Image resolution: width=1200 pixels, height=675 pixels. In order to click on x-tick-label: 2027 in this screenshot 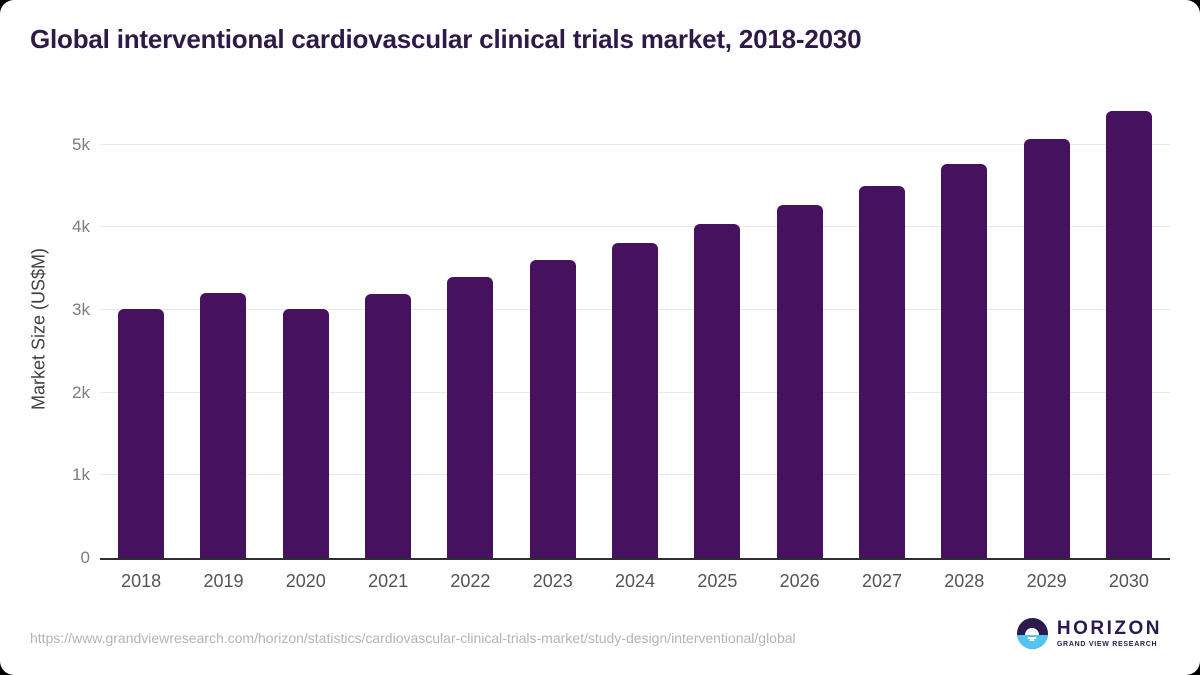, I will do `click(881, 581)`.